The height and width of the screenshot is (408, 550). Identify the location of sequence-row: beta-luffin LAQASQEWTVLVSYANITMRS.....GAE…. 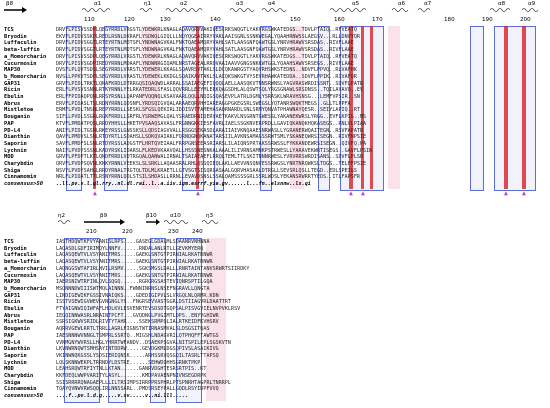
(275, 262).